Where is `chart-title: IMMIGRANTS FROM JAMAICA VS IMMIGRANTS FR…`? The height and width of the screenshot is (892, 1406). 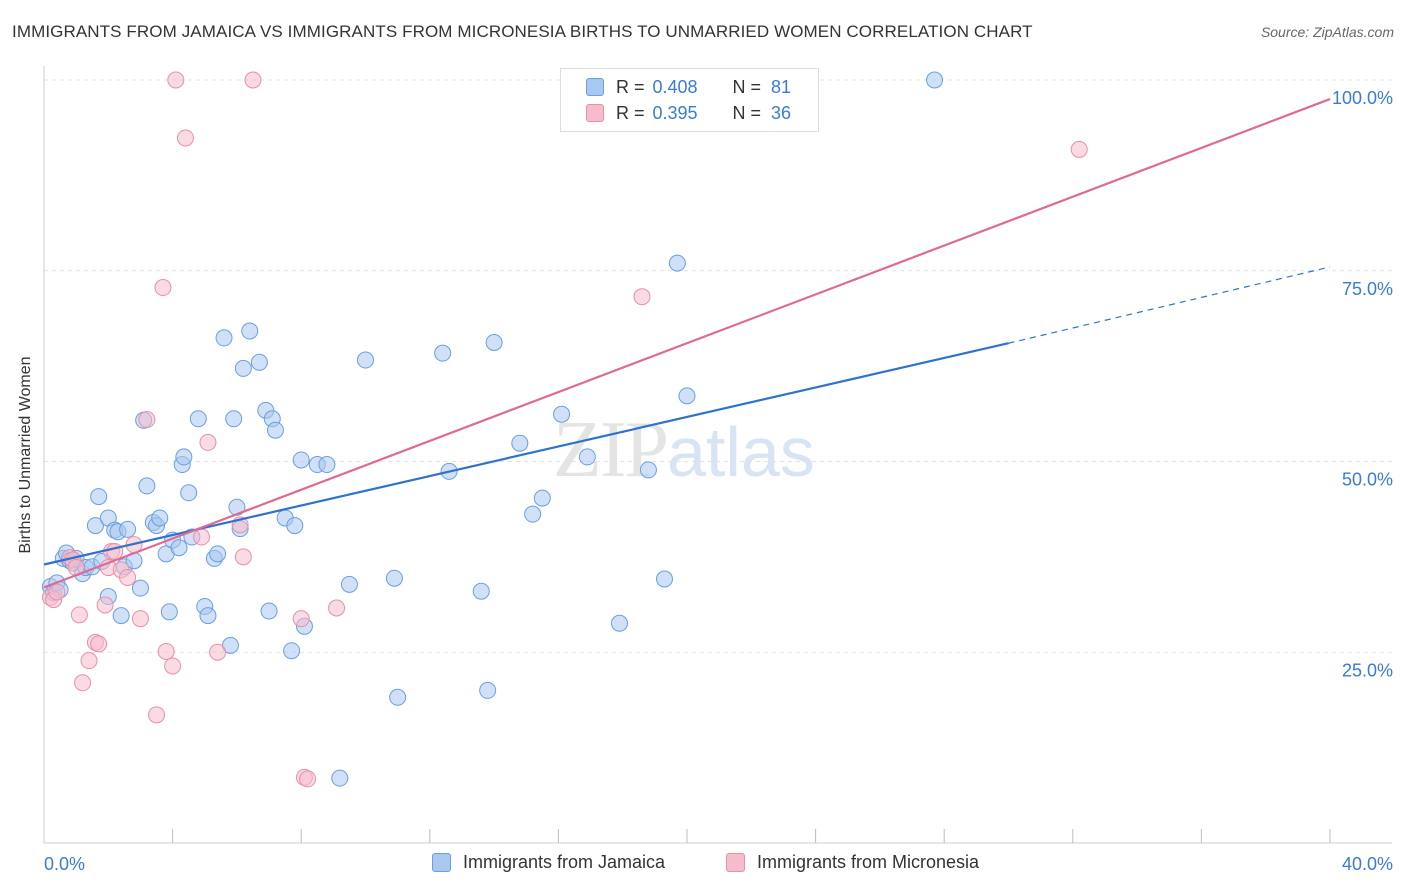 chart-title: IMMIGRANTS FROM JAMAICA VS IMMIGRANTS FR… is located at coordinates (522, 31).